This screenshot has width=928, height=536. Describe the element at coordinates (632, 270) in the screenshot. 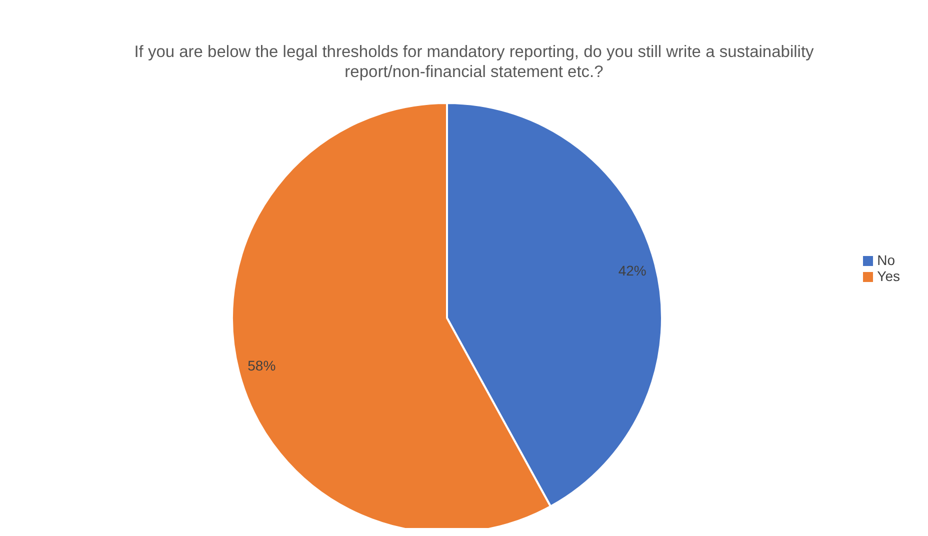

I see `data-label: 42%` at that location.